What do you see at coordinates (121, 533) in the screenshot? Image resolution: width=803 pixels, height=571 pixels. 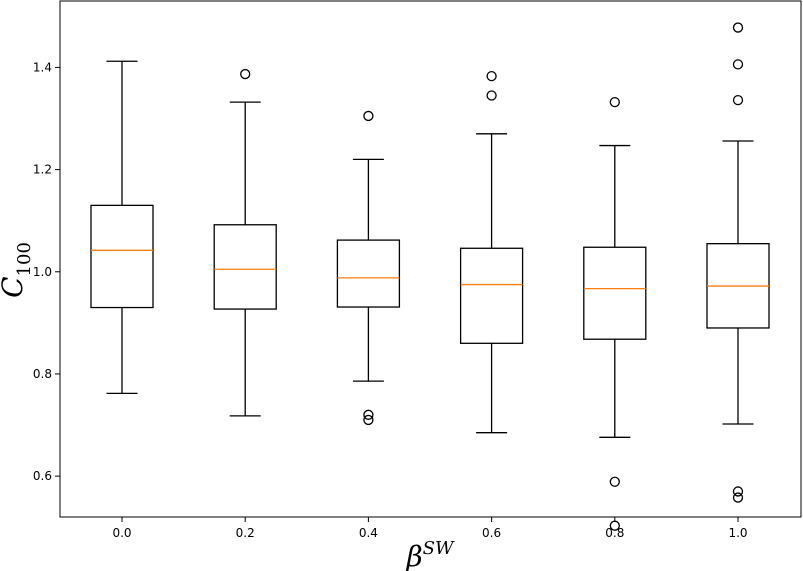 I see `x-tick-label: 0.0` at bounding box center [121, 533].